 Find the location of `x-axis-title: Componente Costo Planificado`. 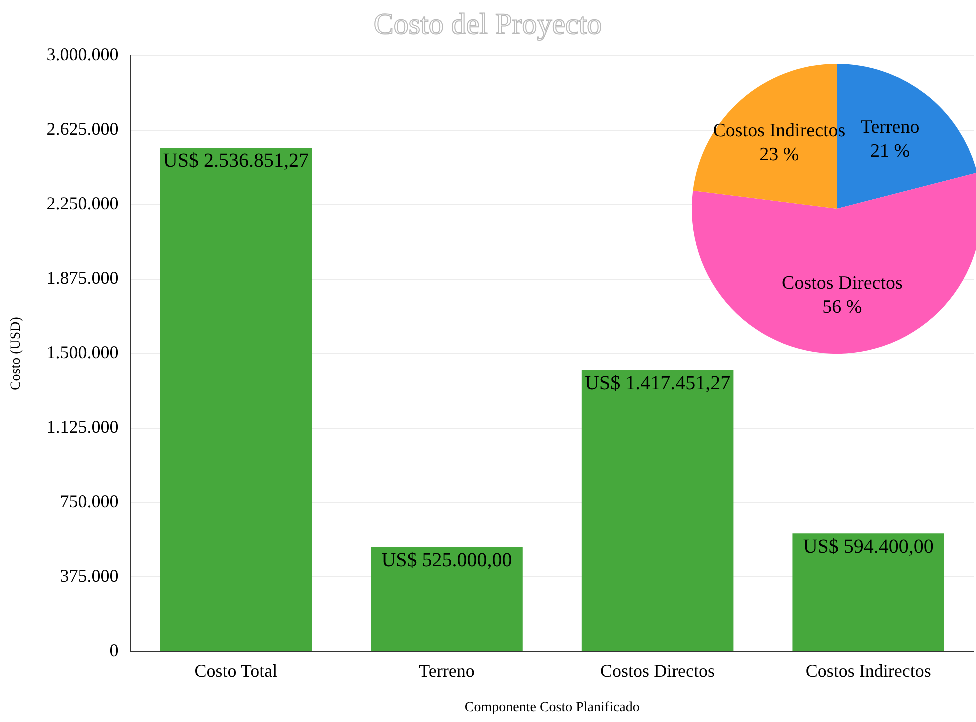

x-axis-title: Componente Costo Planificado is located at coordinates (552, 708).